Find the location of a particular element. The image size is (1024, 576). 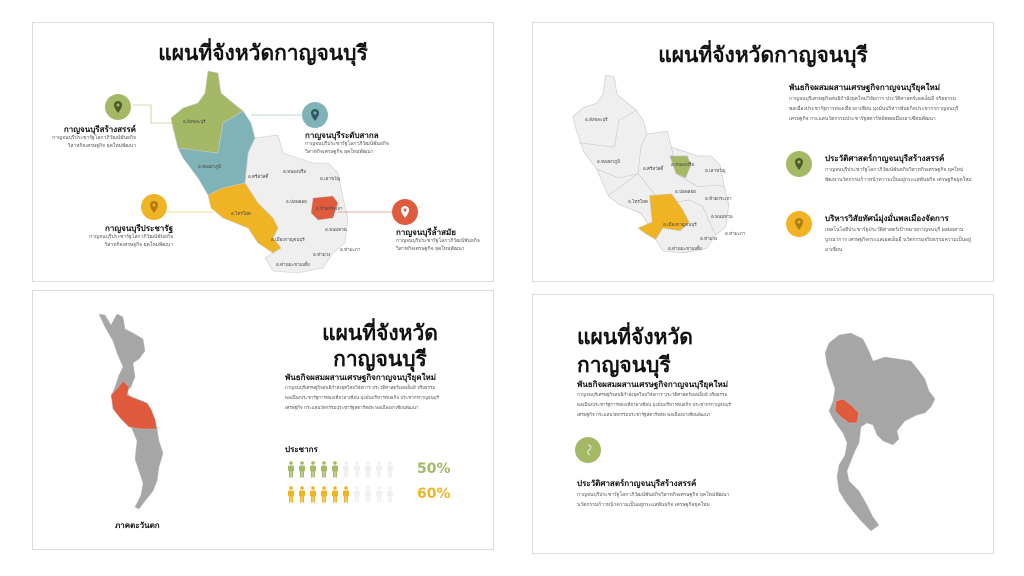

thailand-gray is located at coordinates (880, 432).